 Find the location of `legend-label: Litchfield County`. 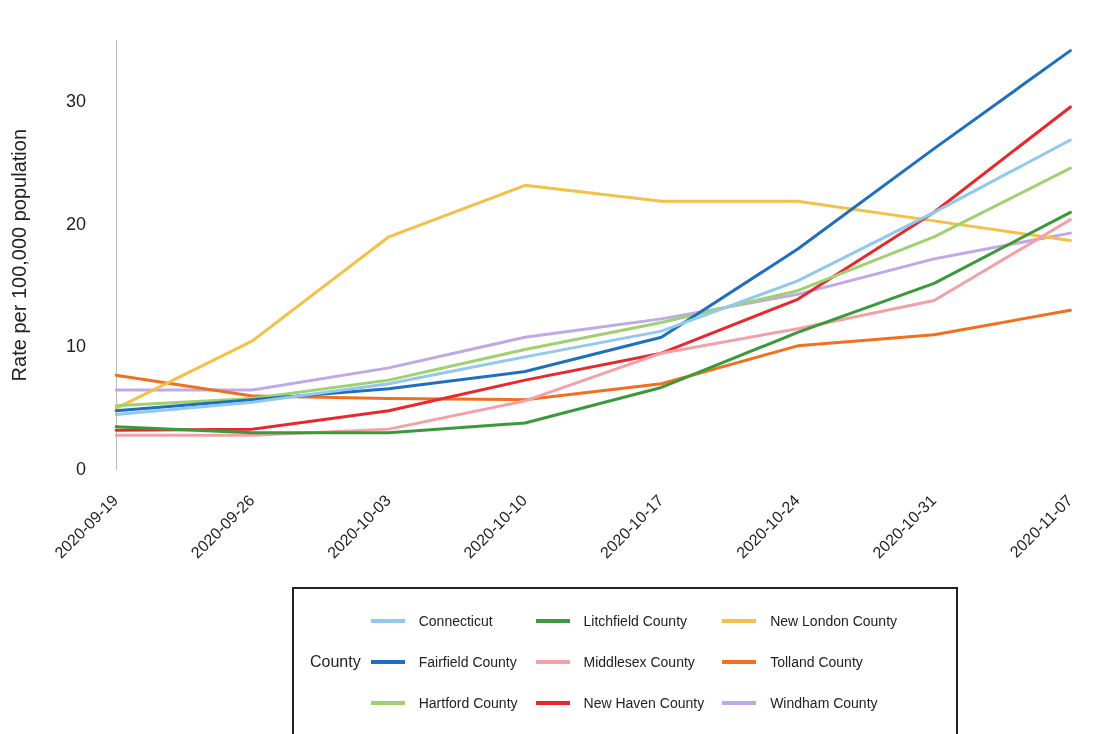

legend-label: Litchfield County is located at coordinates (635, 621).